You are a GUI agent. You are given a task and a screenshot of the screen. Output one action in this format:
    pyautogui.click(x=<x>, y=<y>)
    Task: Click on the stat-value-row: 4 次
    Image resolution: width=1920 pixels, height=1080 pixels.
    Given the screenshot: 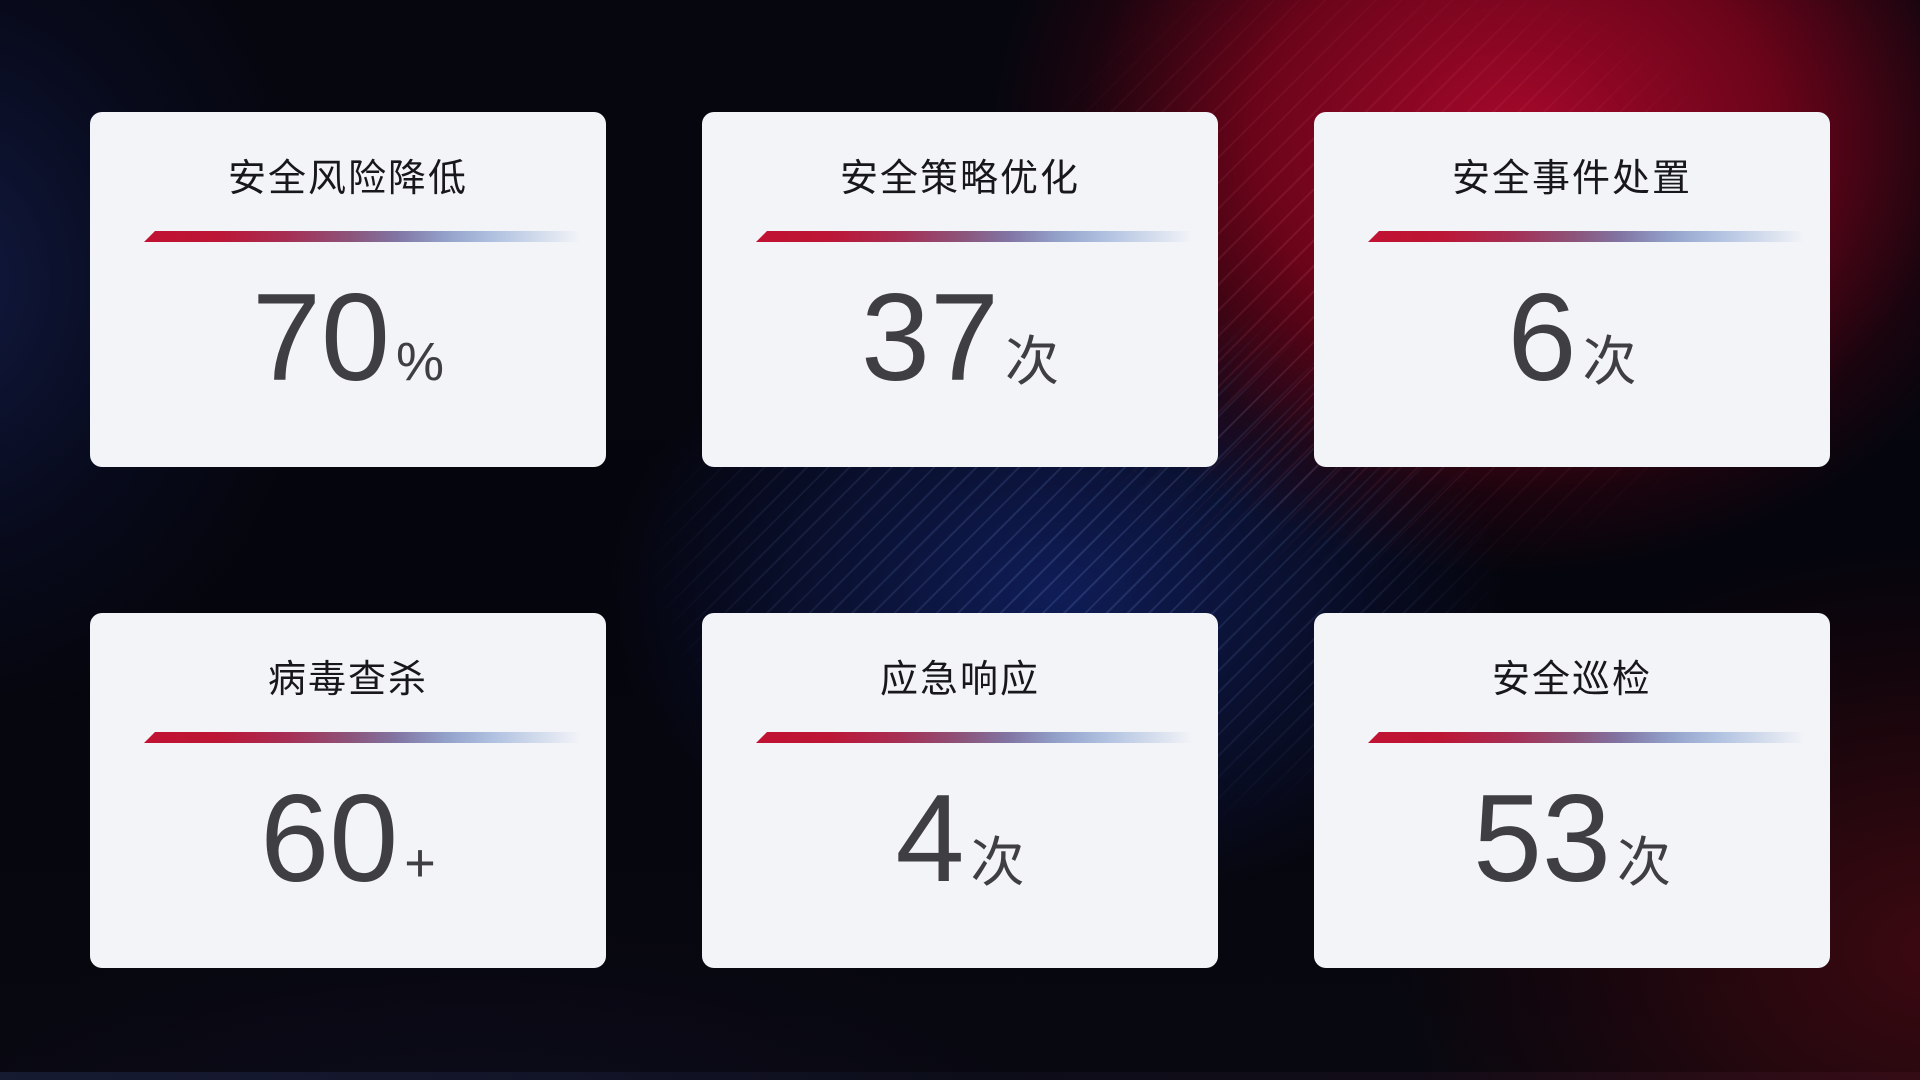 What is the action you would take?
    pyautogui.click(x=960, y=839)
    